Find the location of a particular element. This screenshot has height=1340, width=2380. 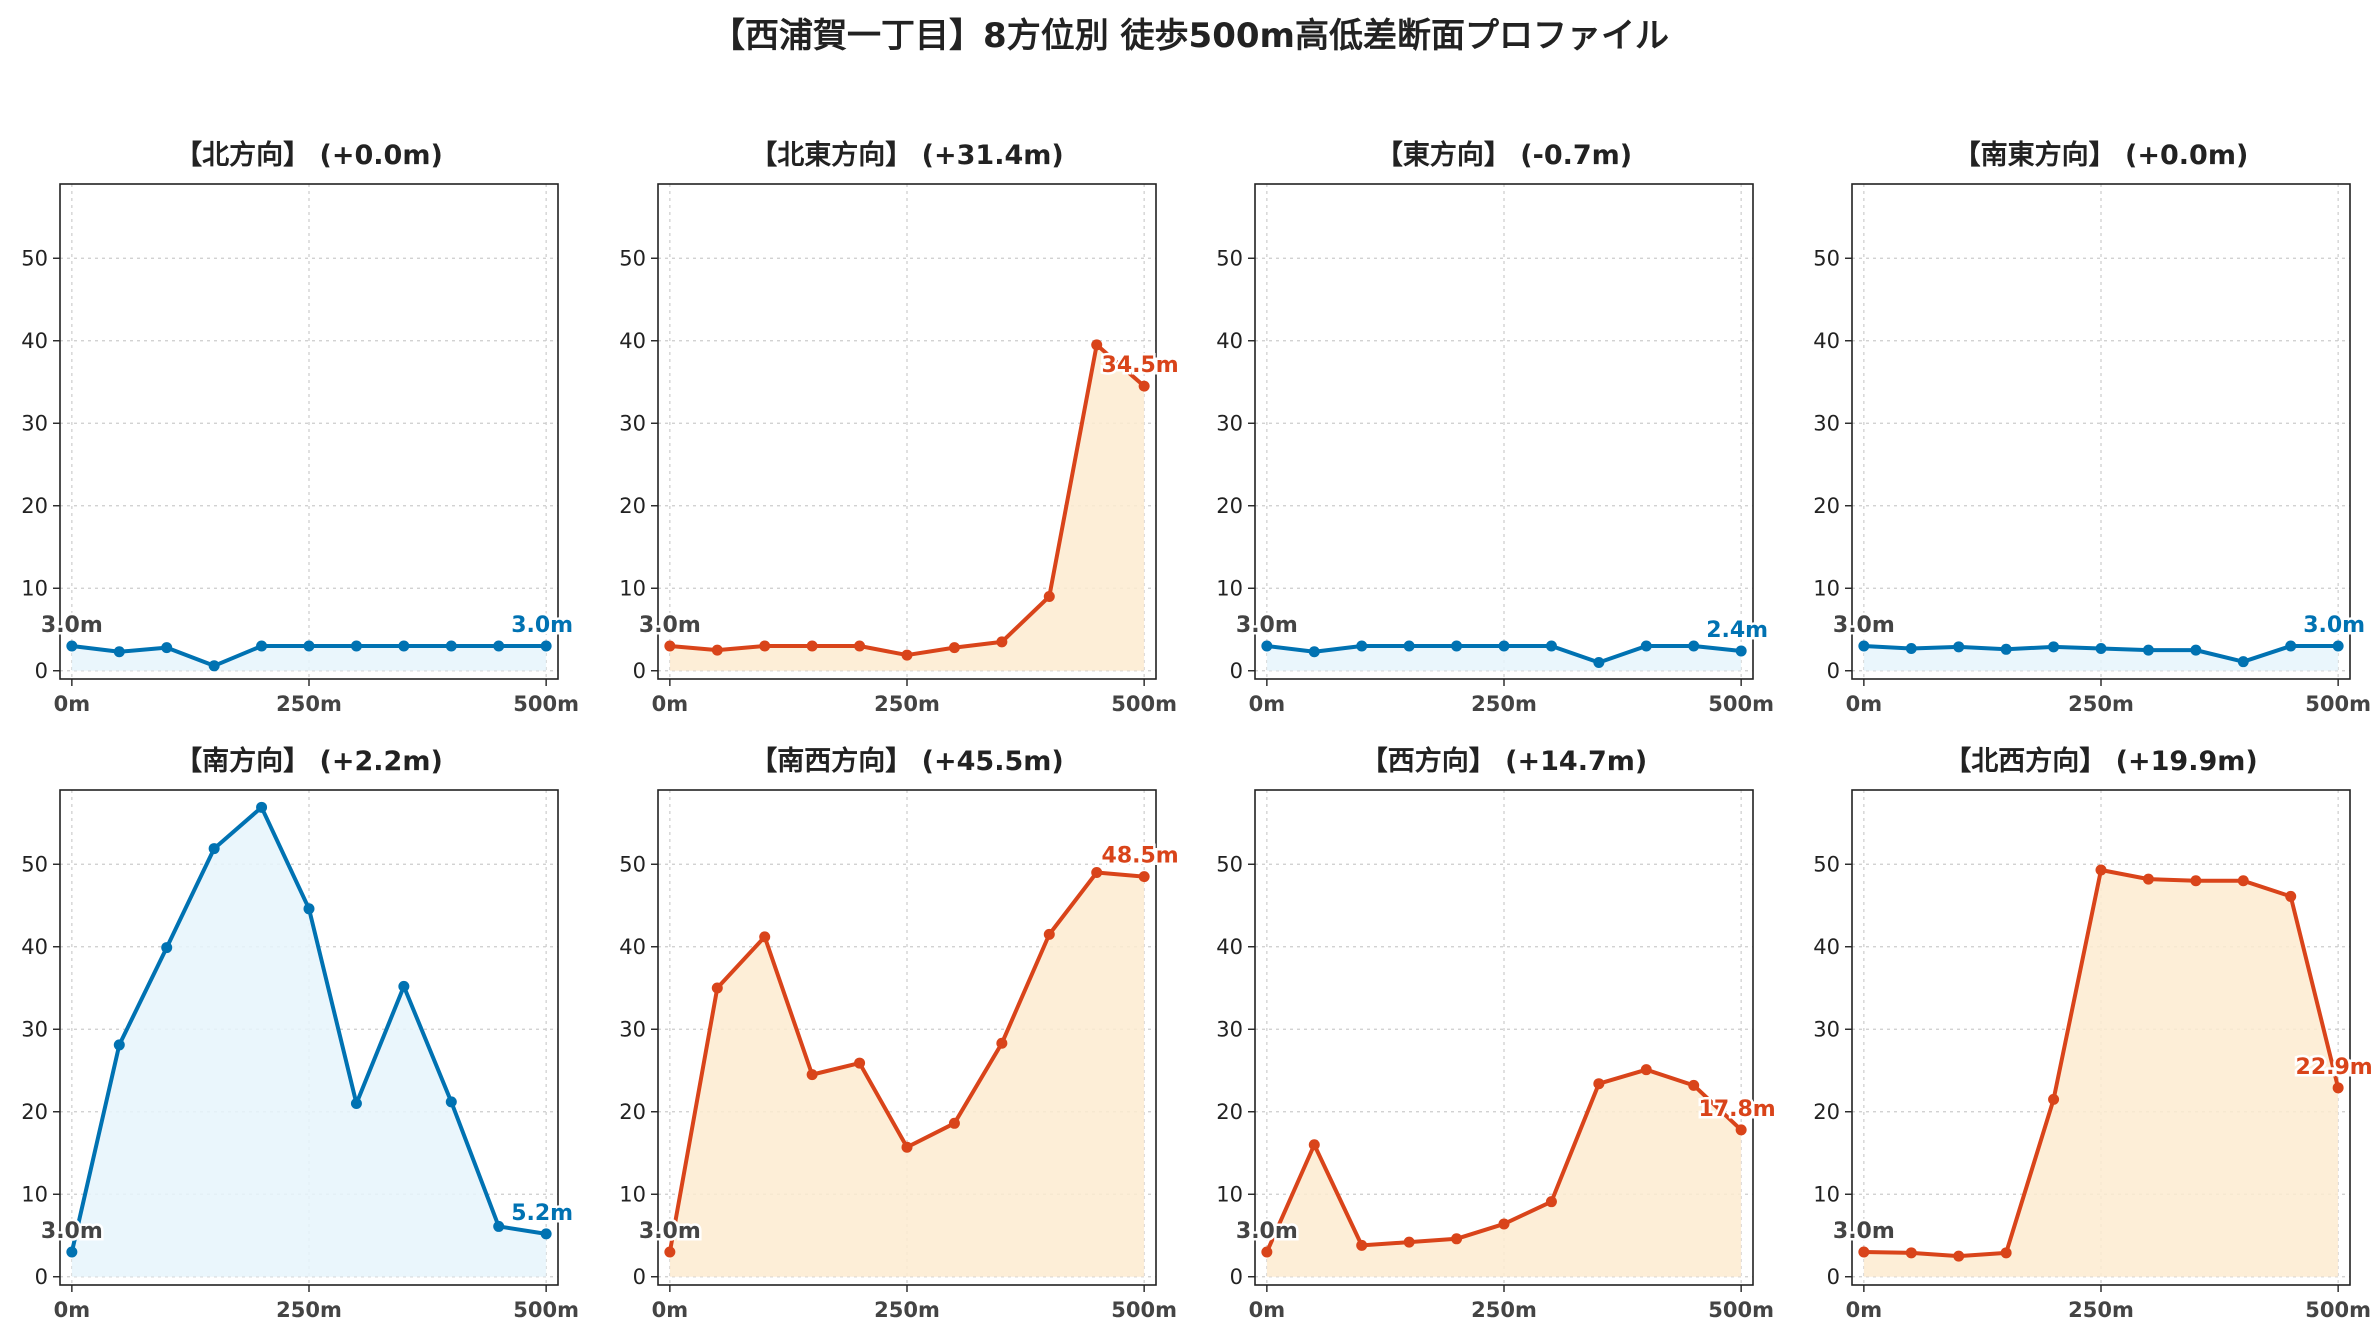

end-value-label: 48.5m is located at coordinates (1140, 856).